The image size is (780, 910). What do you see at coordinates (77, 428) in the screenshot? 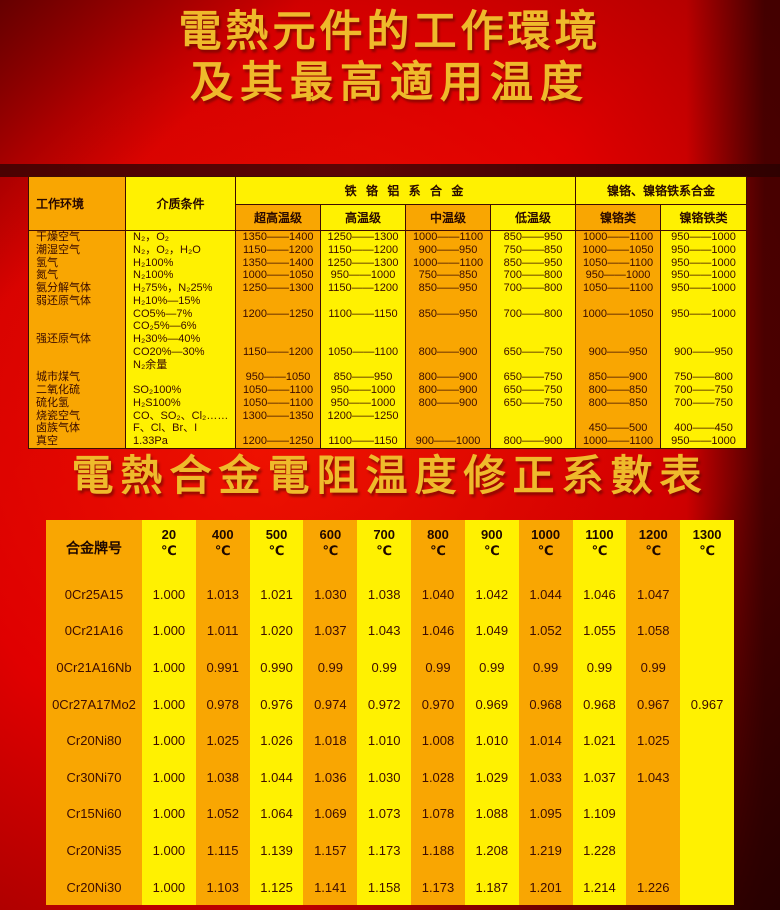
I see `env-name: 卤族气体` at bounding box center [77, 428].